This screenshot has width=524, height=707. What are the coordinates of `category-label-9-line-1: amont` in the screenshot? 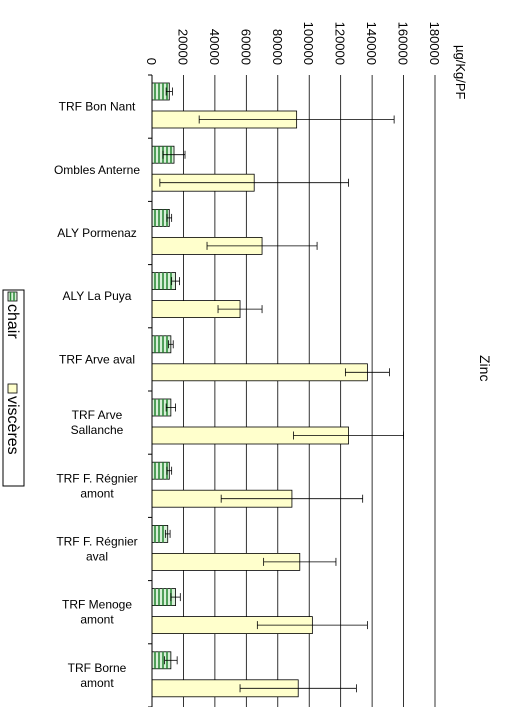 It's located at (97, 683).